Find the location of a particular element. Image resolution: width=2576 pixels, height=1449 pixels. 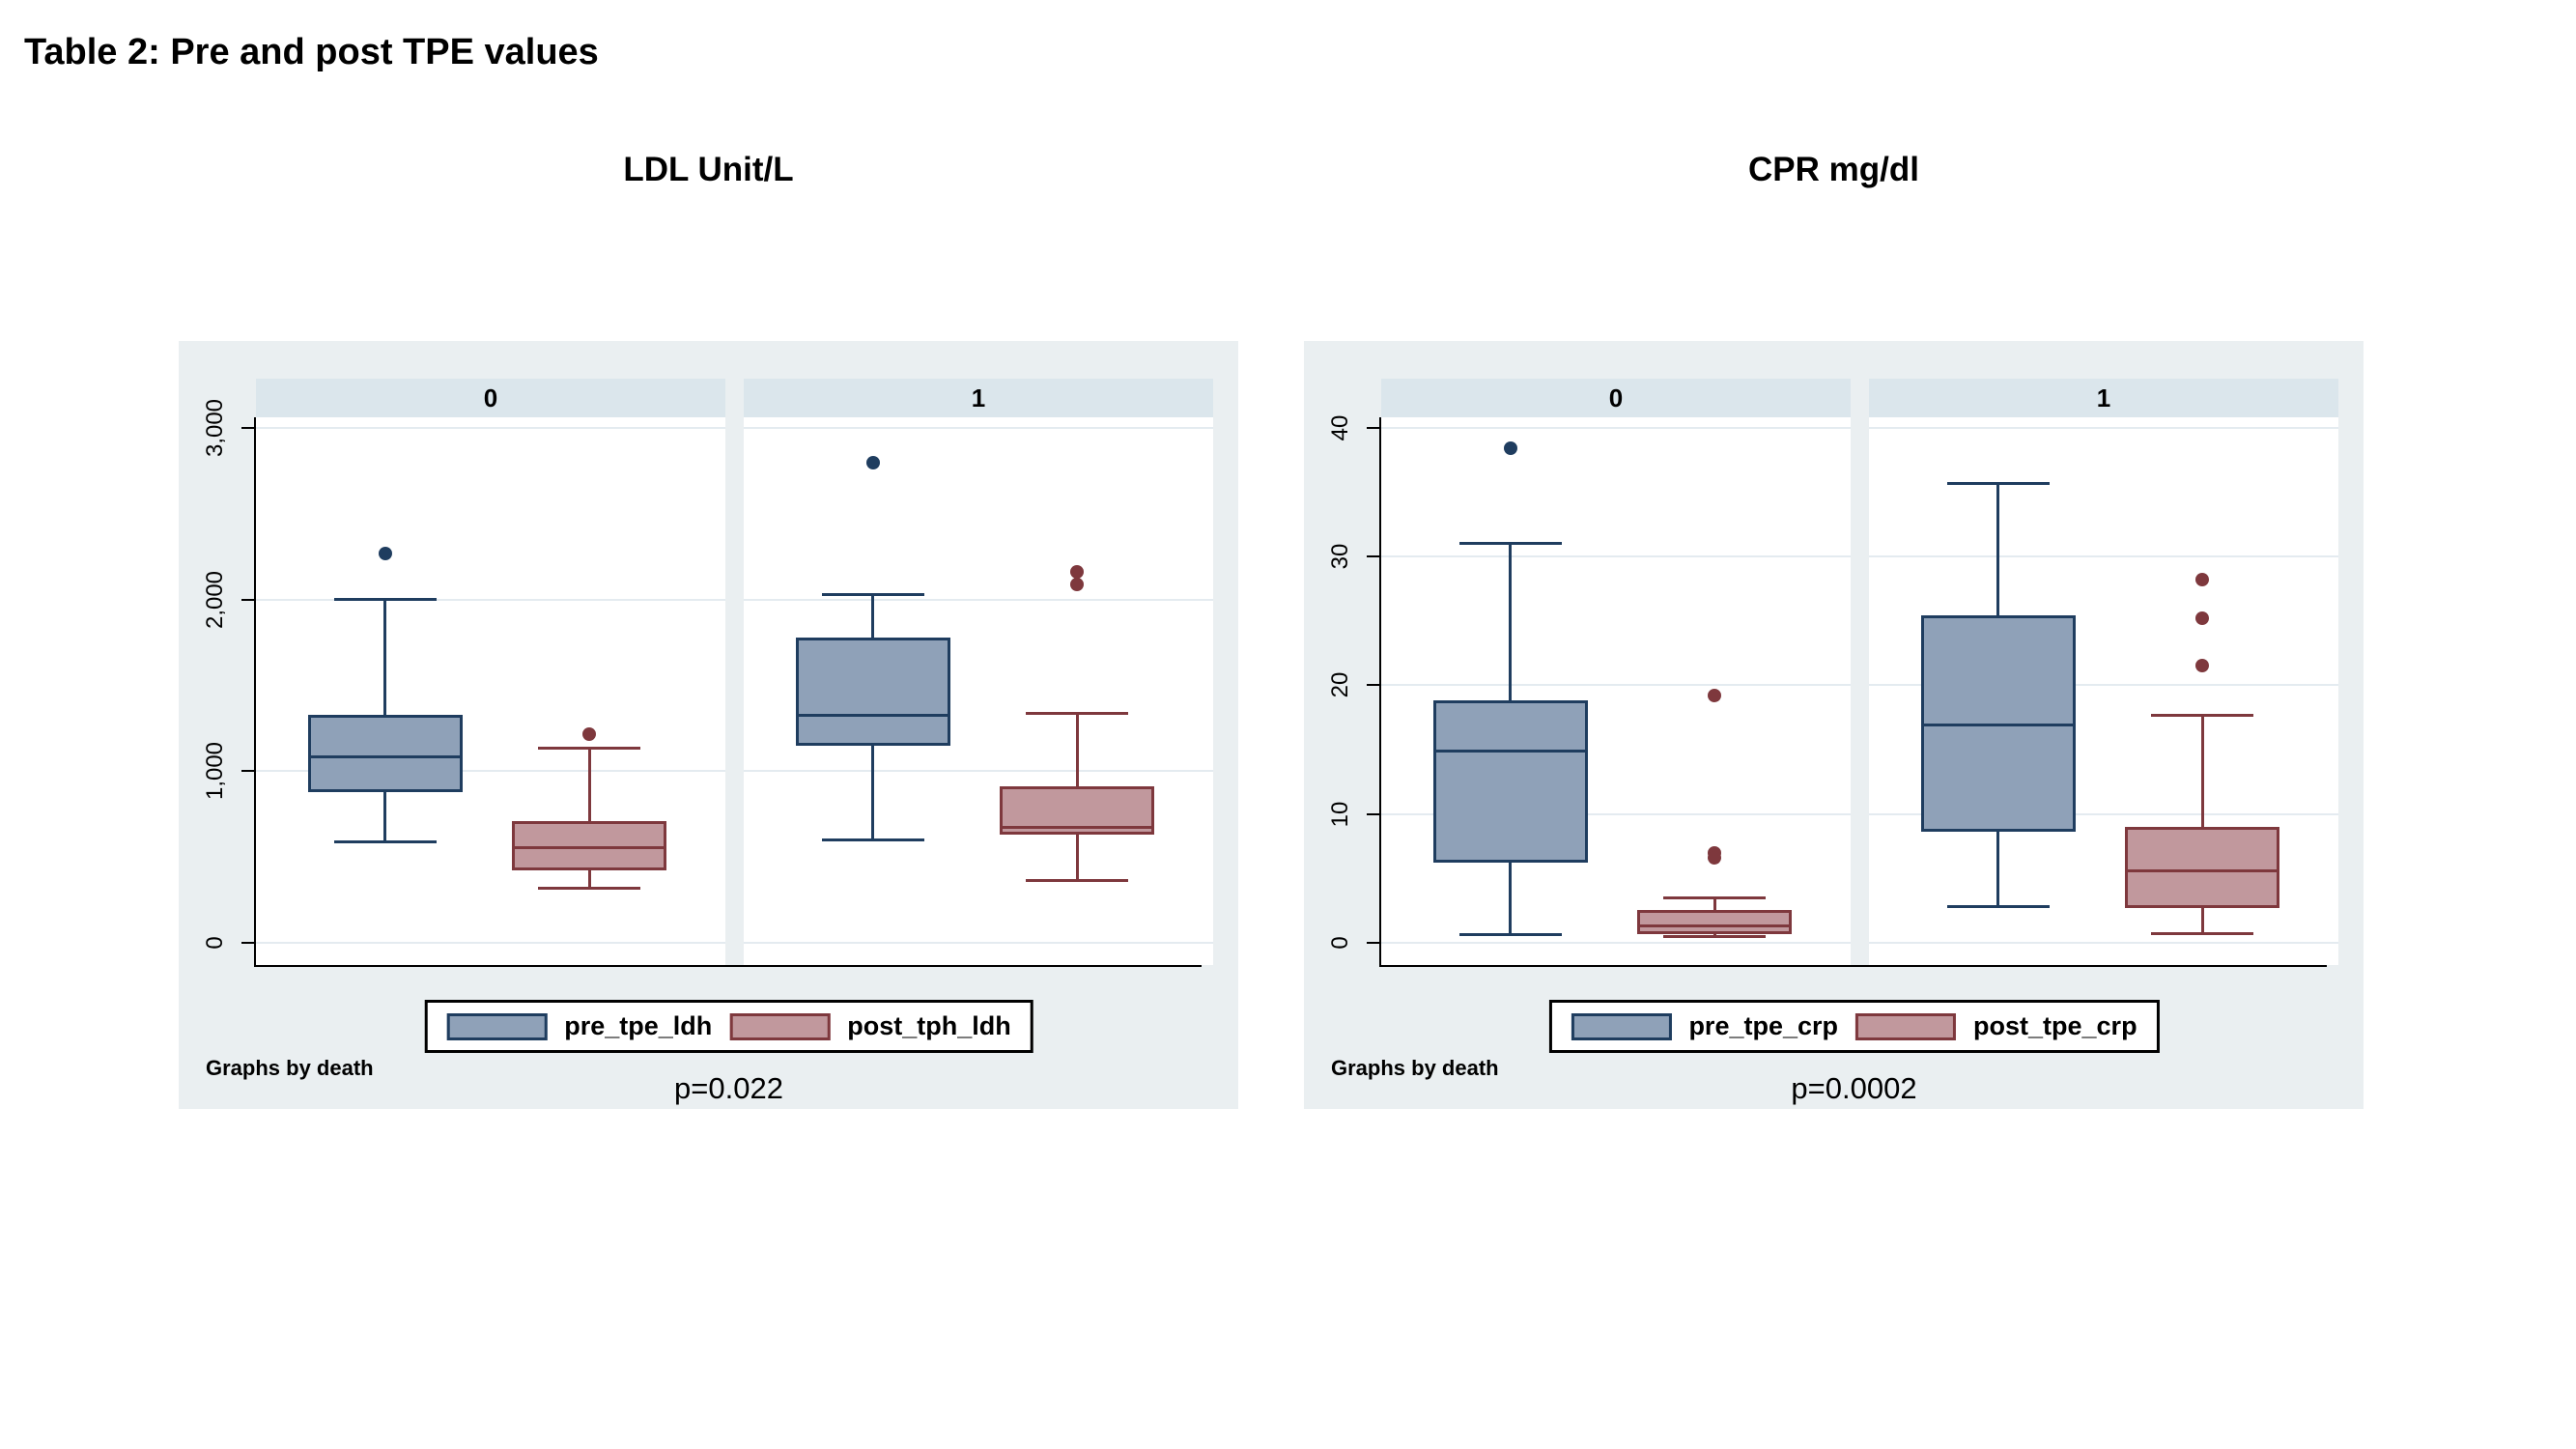

legend-label: post_tpe_crp is located at coordinates (2055, 1025).